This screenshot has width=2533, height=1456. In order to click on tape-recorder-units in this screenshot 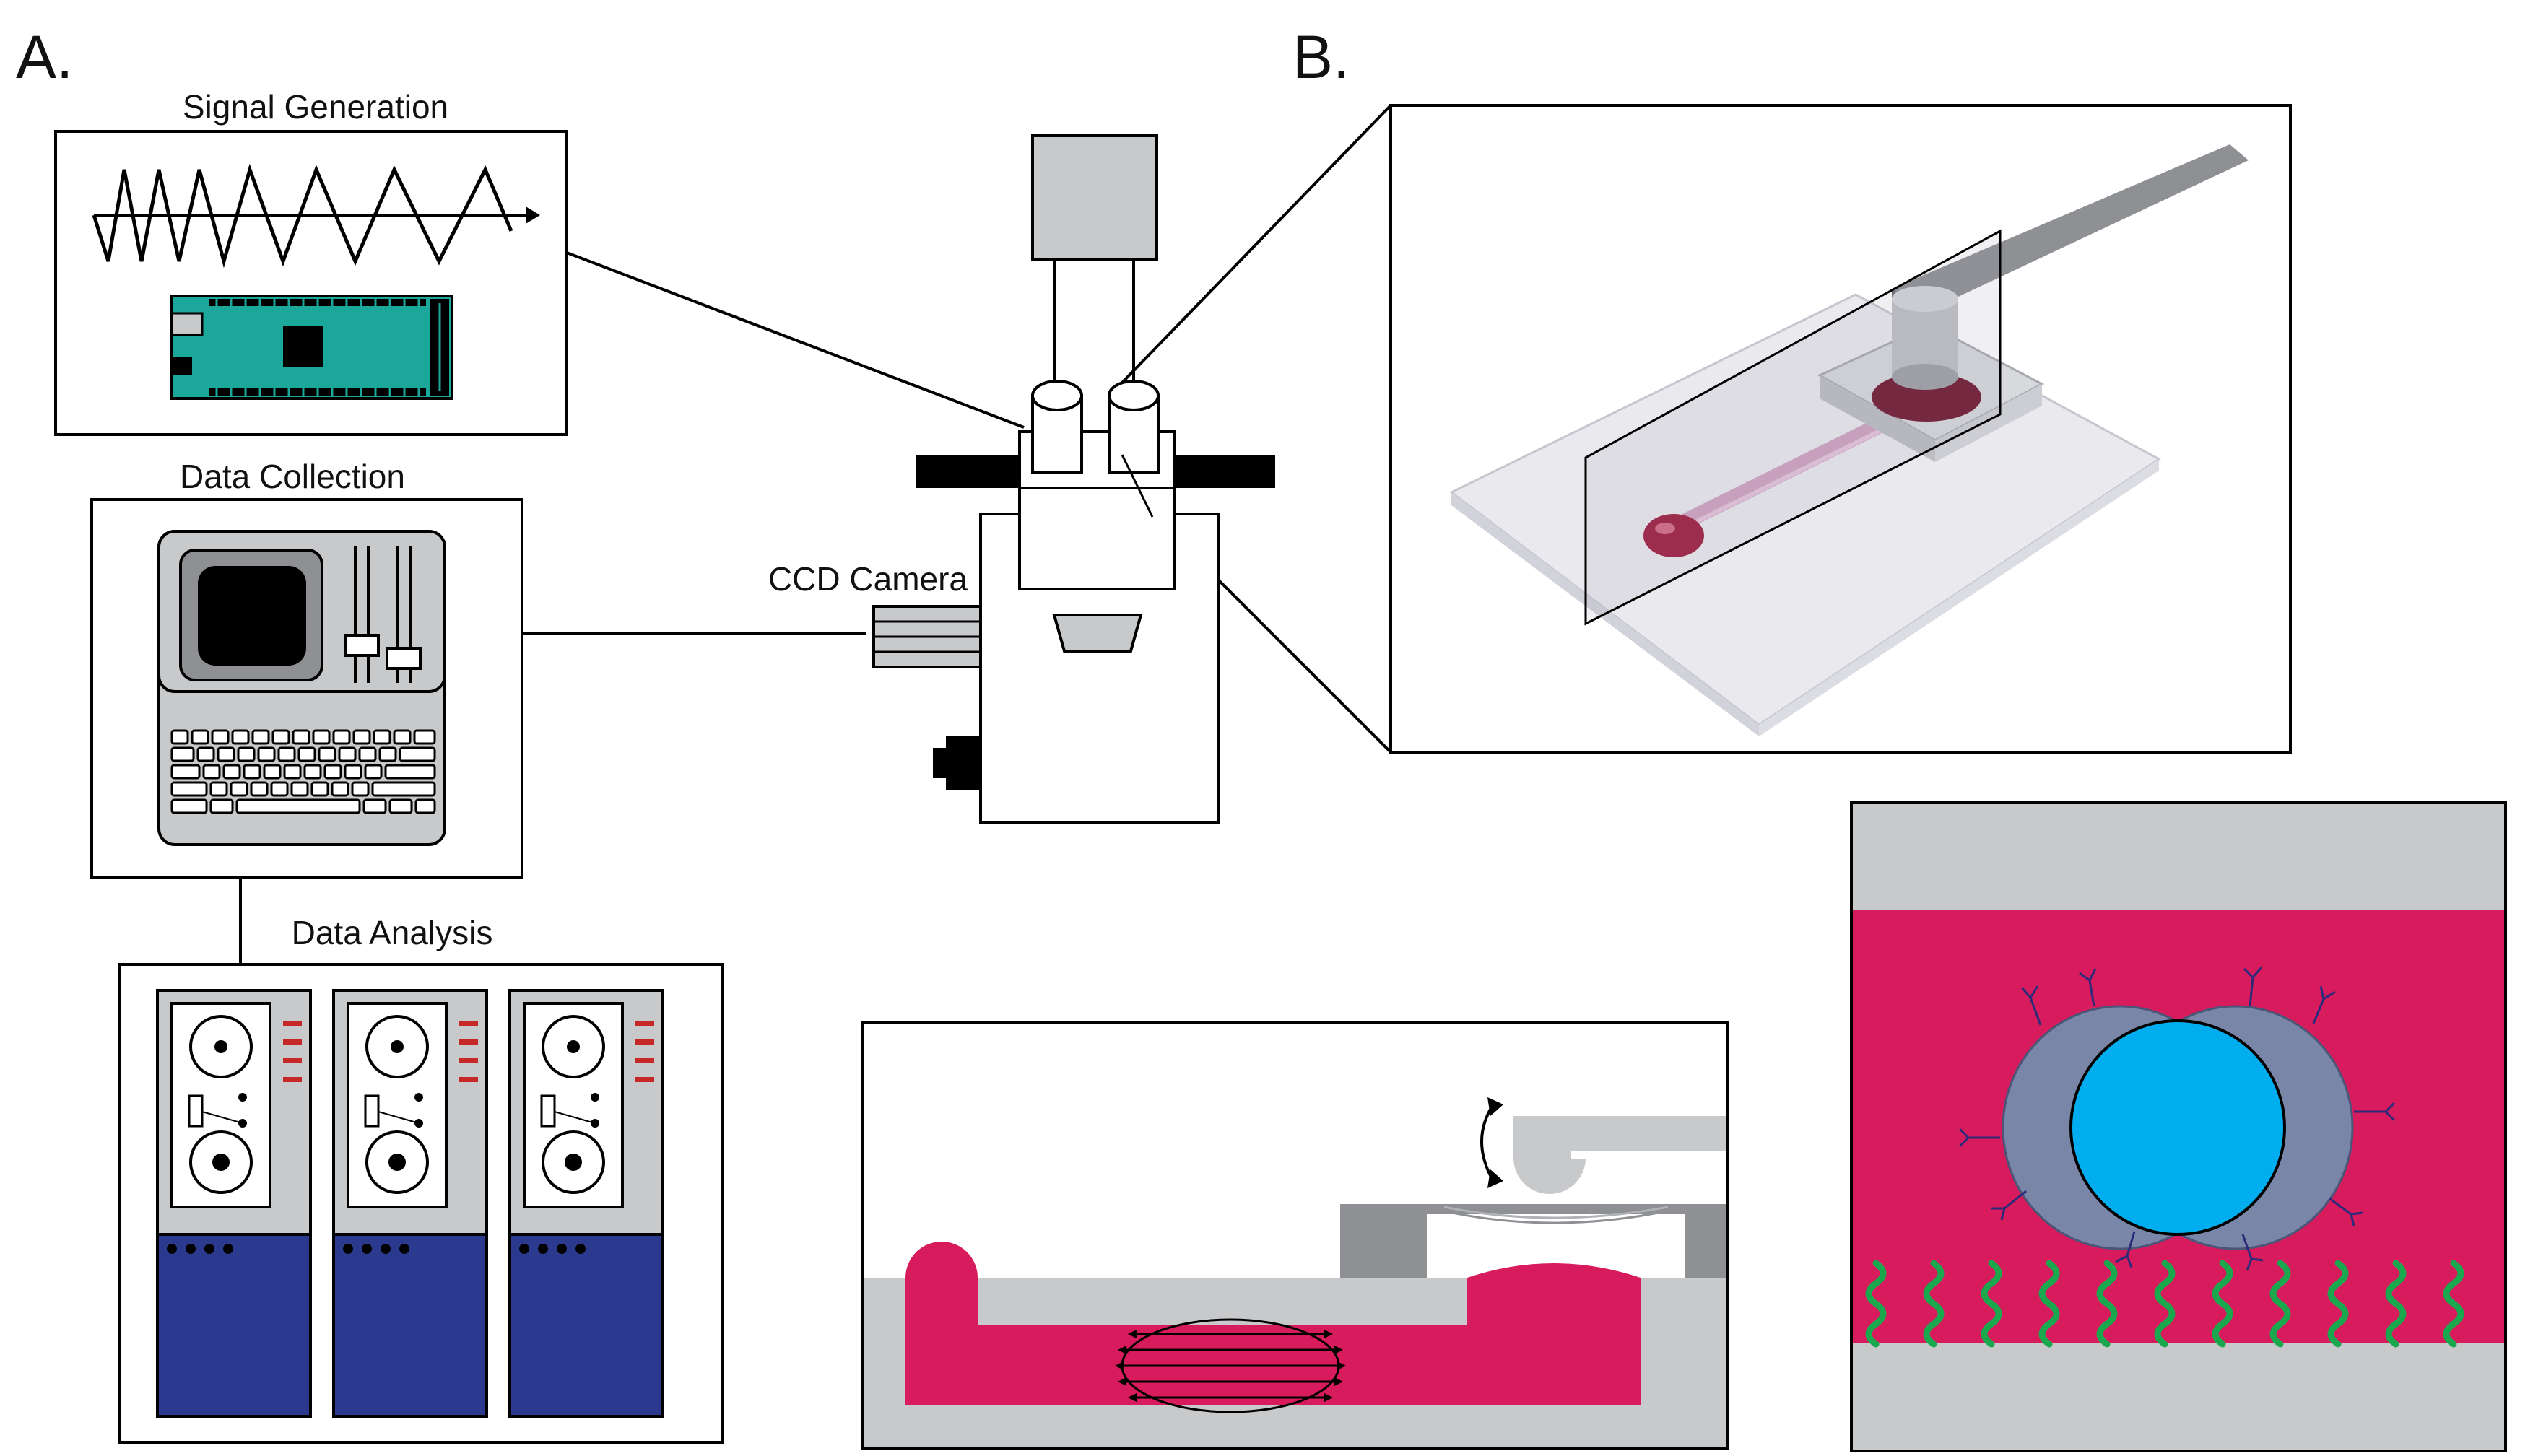, I will do `click(410, 1203)`.